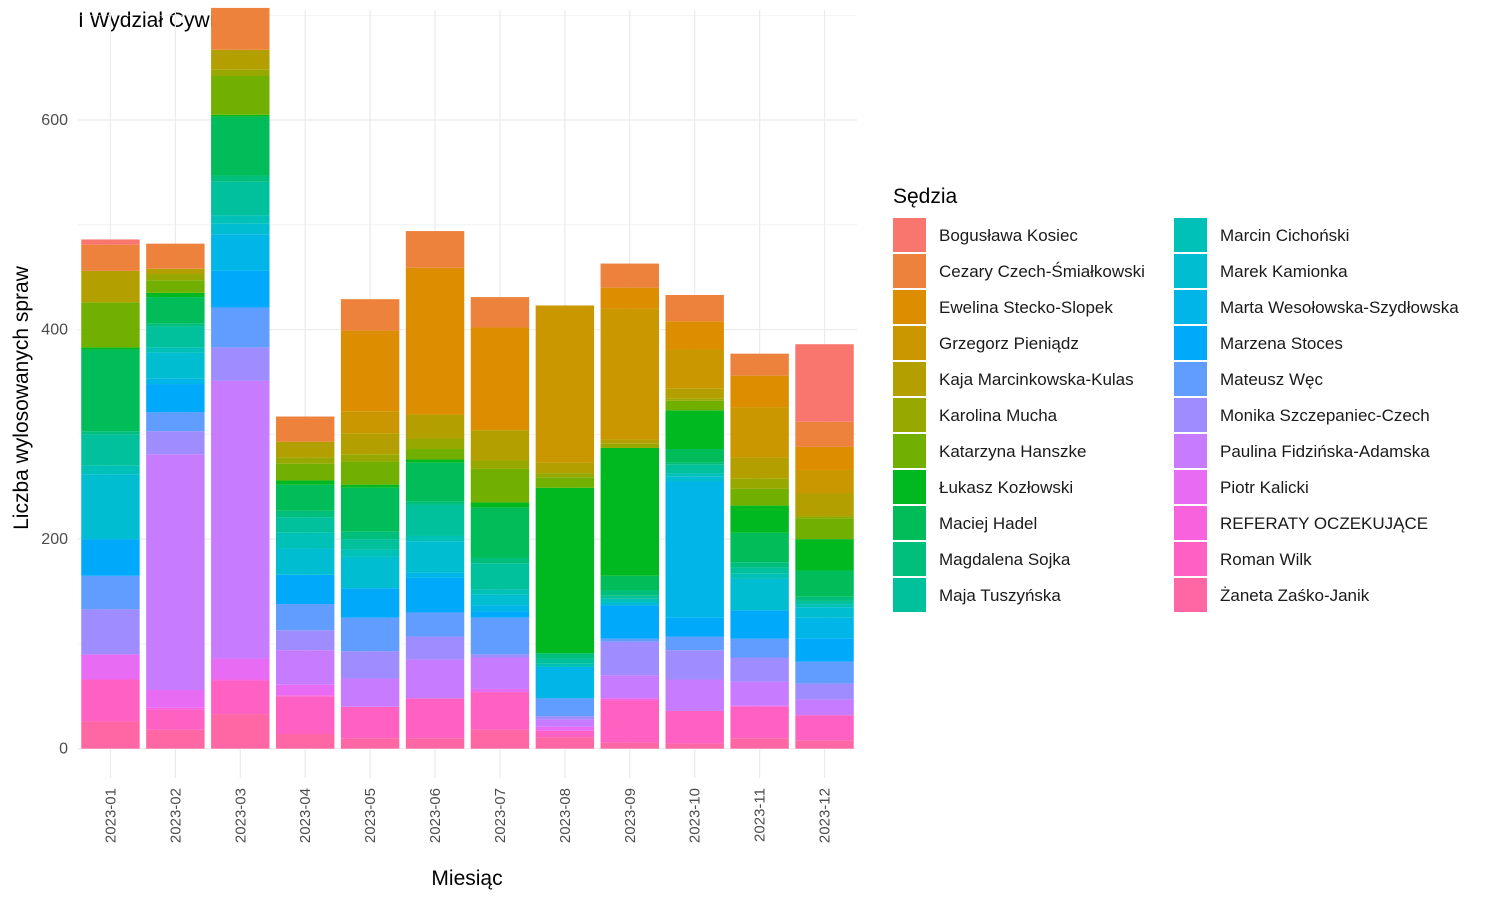 The width and height of the screenshot is (1500, 905). I want to click on legend-label: Karolina Mucha, so click(998, 415).